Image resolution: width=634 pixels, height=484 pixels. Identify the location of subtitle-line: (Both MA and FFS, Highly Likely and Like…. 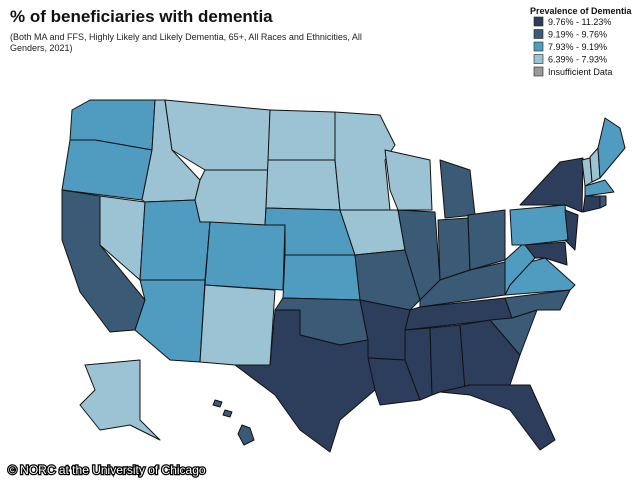
(186, 37).